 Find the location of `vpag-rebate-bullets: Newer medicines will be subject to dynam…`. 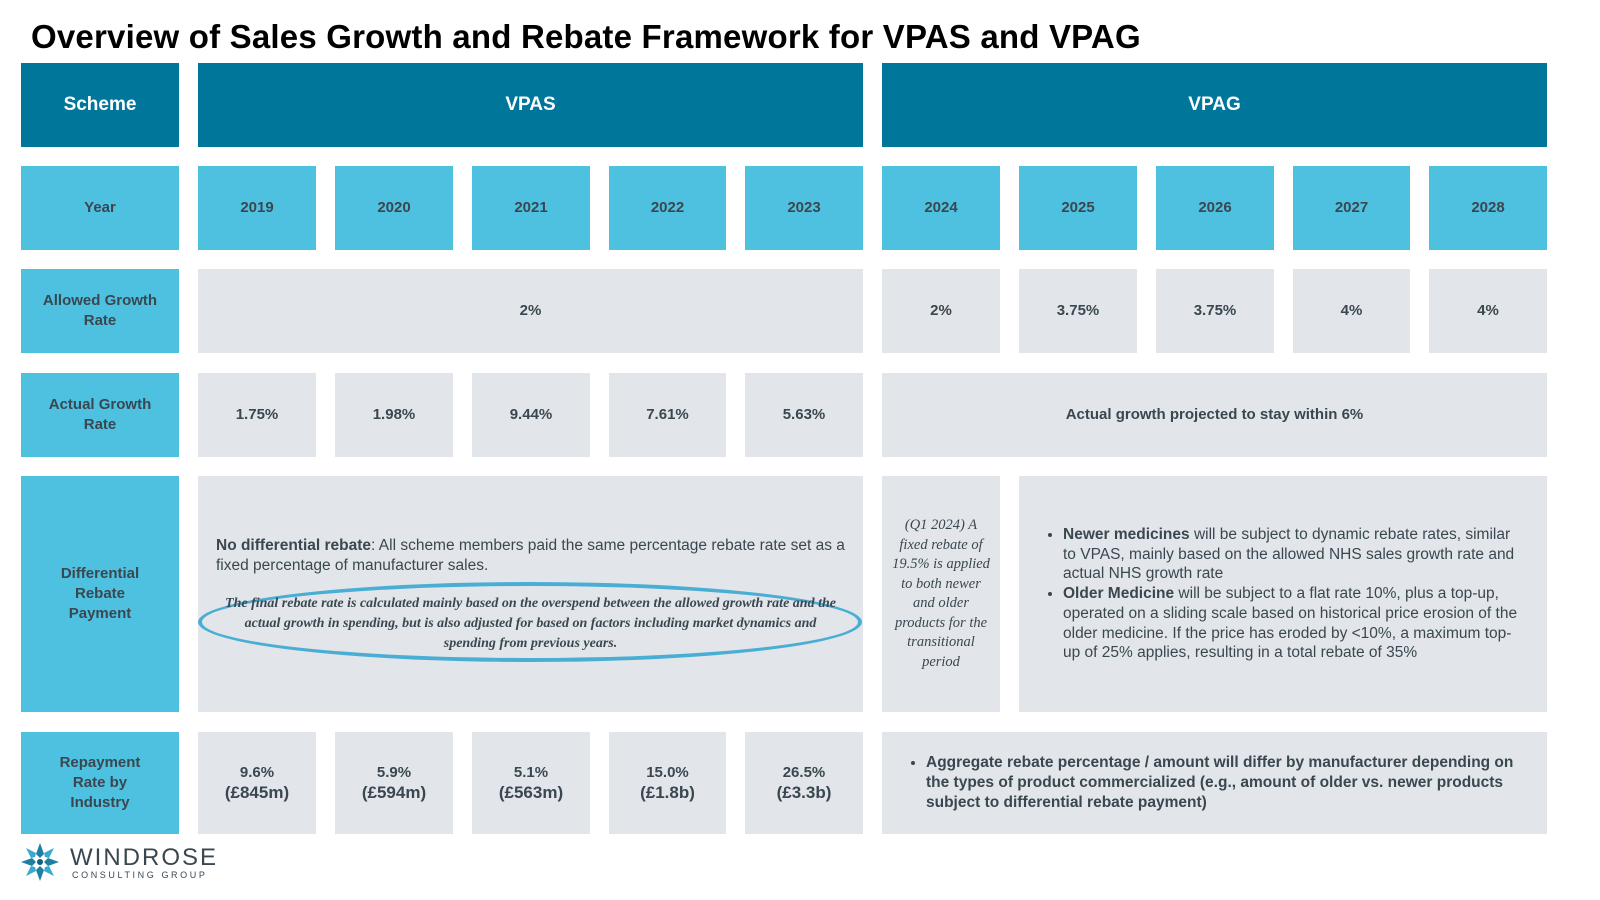

vpag-rebate-bullets: Newer medicines will be subject to dynam… is located at coordinates (1284, 594).